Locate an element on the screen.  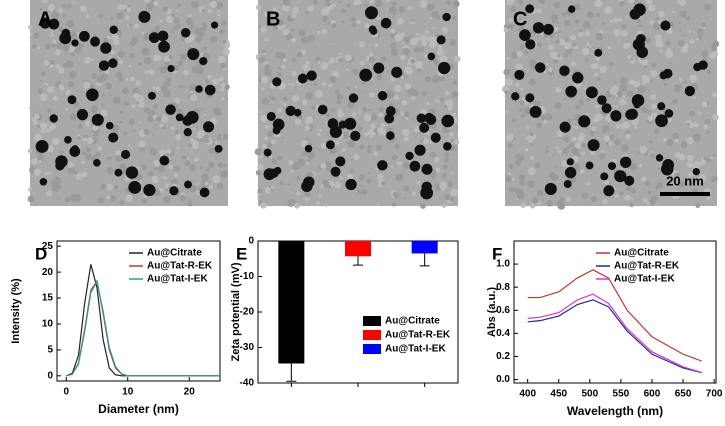
y-tick-label: 15 is located at coordinates (48, 298).